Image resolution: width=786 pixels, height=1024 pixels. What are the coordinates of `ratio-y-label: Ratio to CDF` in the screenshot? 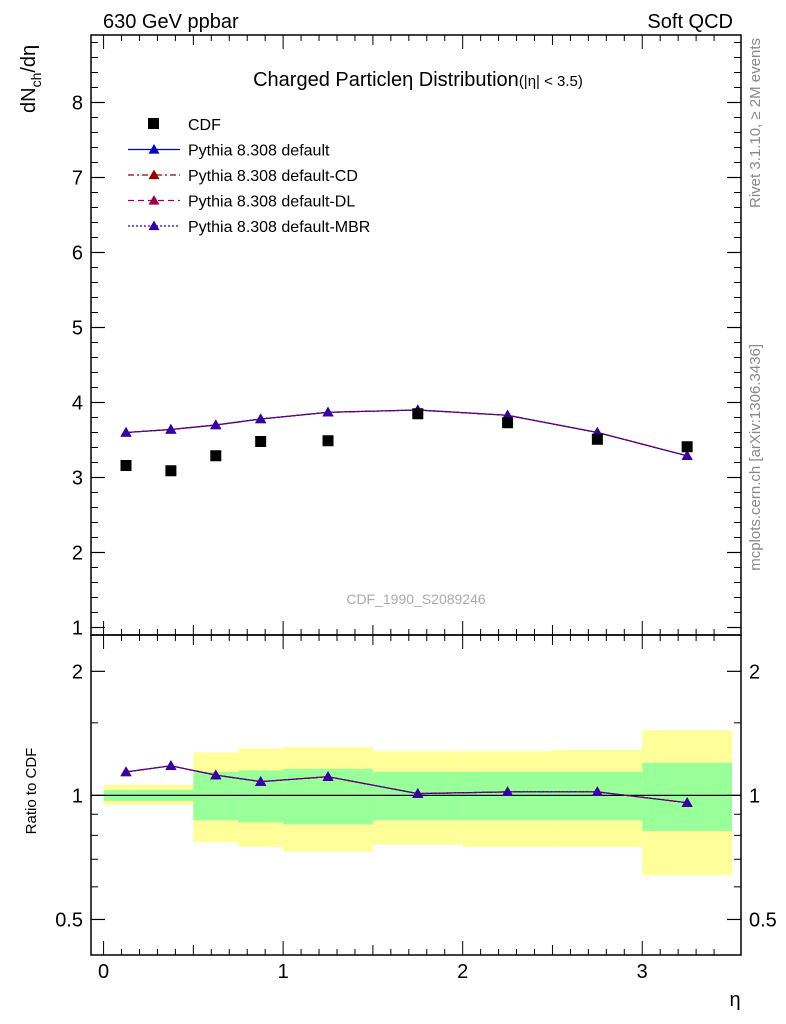 It's located at (31, 791).